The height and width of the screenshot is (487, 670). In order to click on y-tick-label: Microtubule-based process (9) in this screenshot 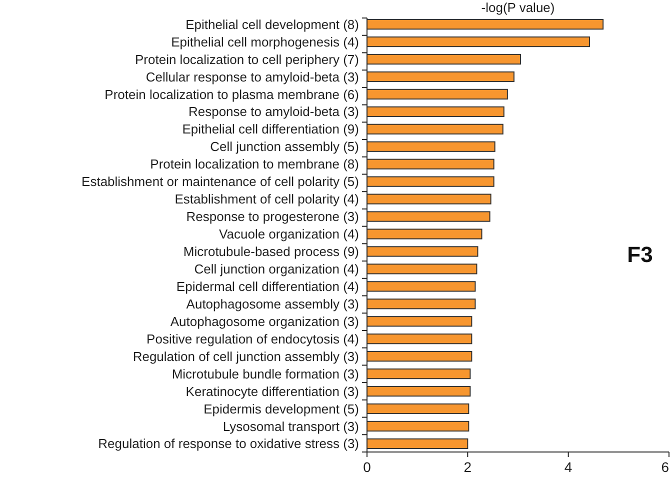, I will do `click(271, 252)`.